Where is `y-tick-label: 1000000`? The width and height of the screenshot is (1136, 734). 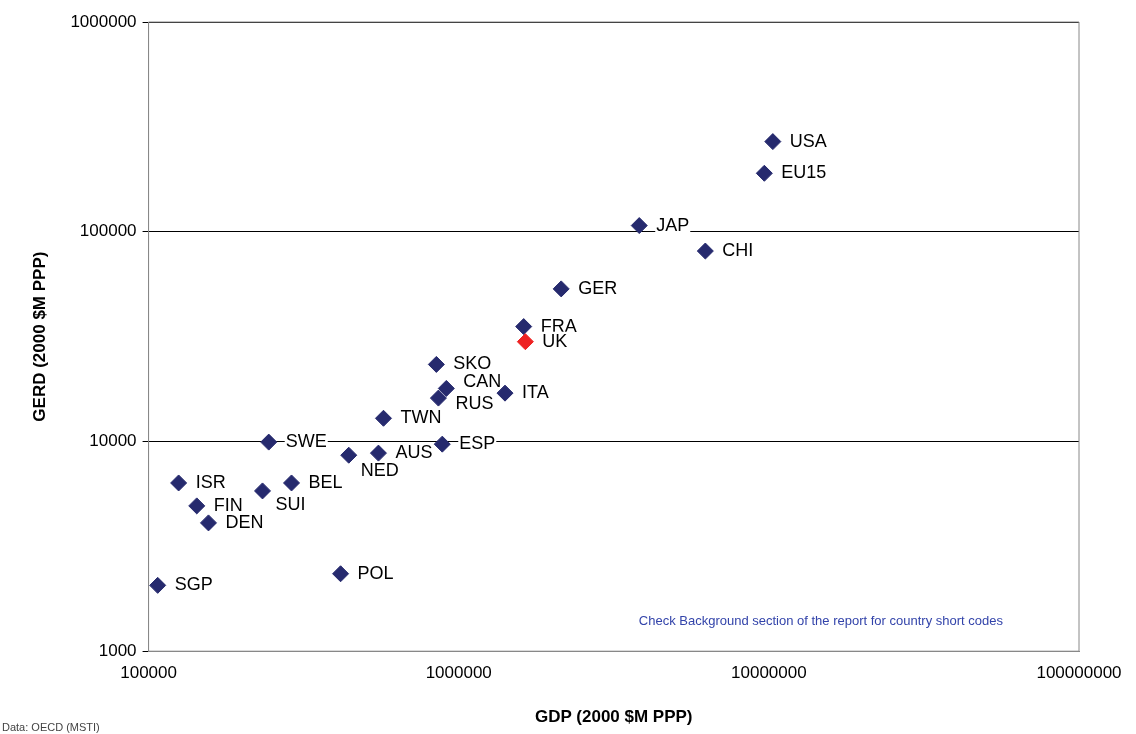
y-tick-label: 1000000 is located at coordinates (103, 21).